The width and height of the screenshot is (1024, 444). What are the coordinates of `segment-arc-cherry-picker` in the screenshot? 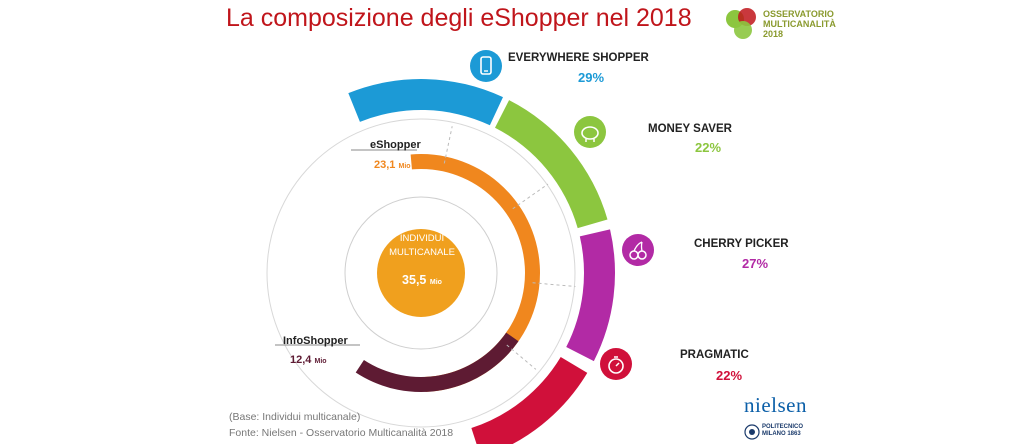 It's located at (590, 295).